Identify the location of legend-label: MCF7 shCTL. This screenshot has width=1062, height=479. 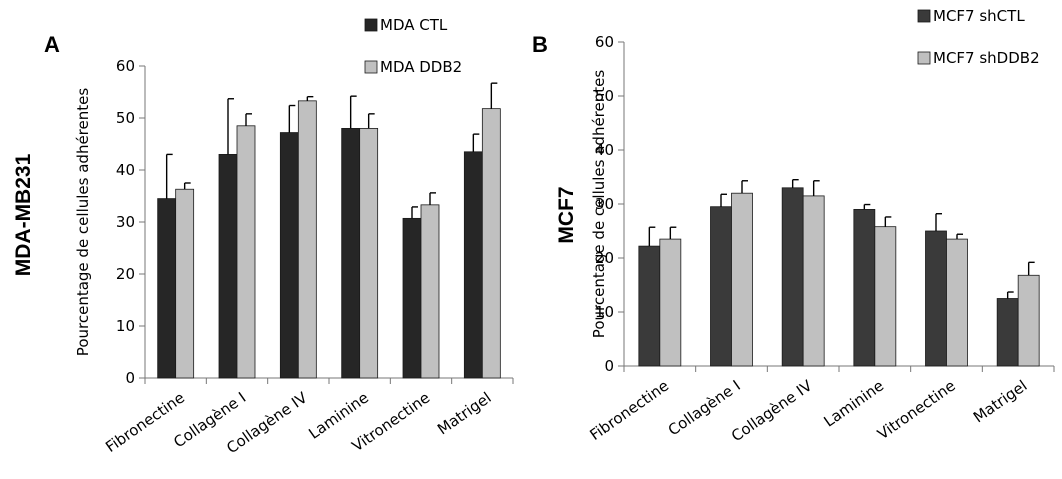
(979, 16).